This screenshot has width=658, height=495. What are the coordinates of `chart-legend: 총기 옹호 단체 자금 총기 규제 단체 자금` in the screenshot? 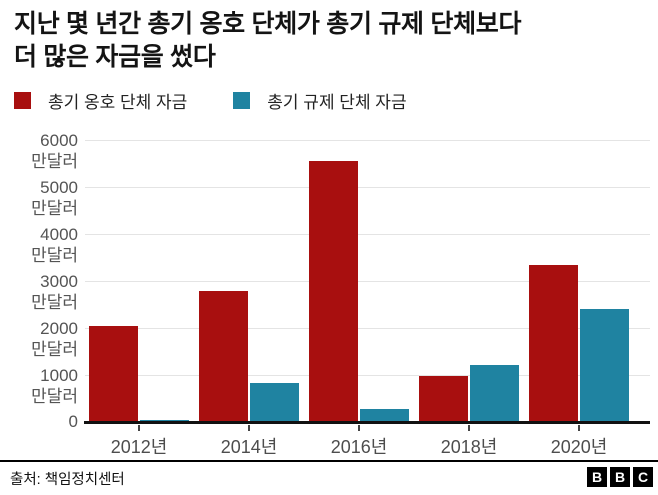 It's located at (210, 100).